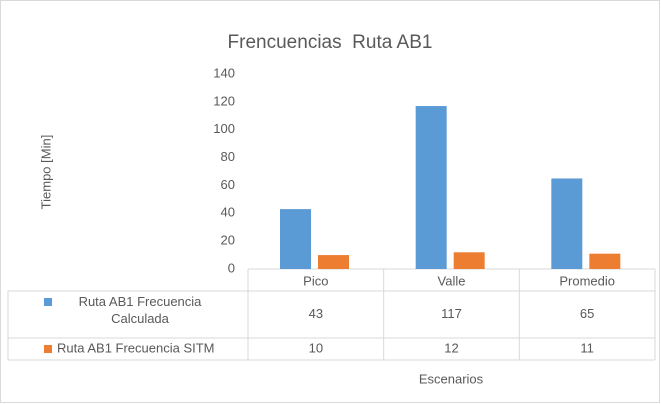  Describe the element at coordinates (451, 378) in the screenshot. I see `x-axis-label: Escenarios` at that location.